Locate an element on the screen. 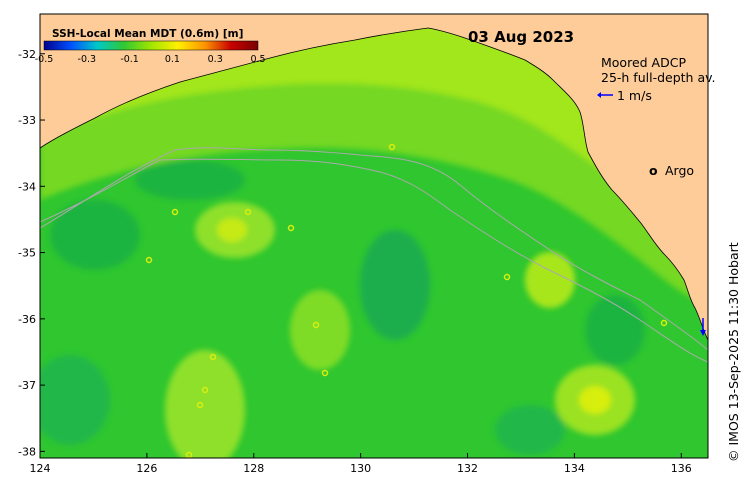  ssh-patch-south is located at coordinates (530, 430).